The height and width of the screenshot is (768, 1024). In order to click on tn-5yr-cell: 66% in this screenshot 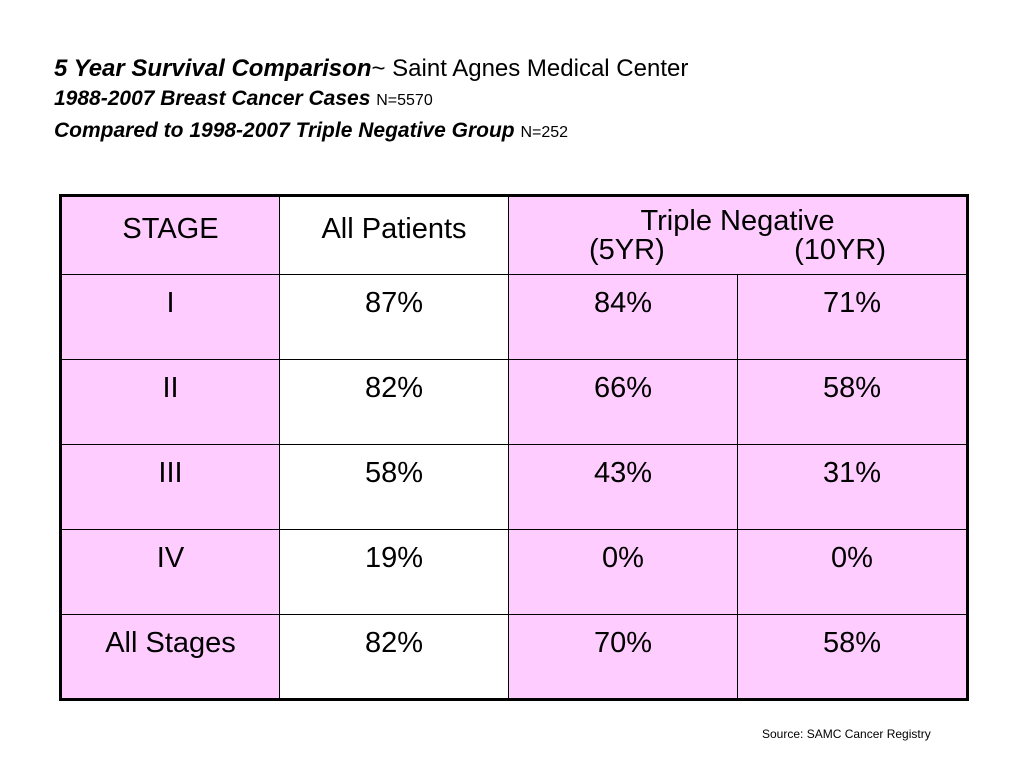, I will do `click(623, 402)`.